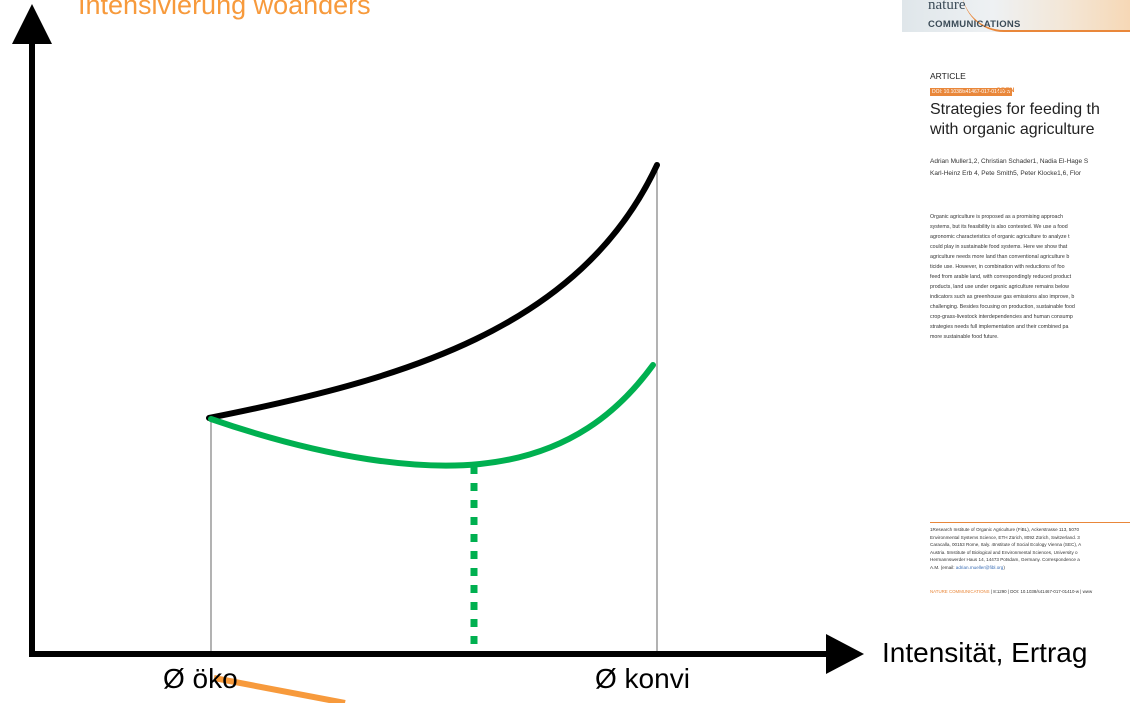 The height and width of the screenshot is (703, 1130). I want to click on abstract-line: more sustainable food future., so click(964, 337).